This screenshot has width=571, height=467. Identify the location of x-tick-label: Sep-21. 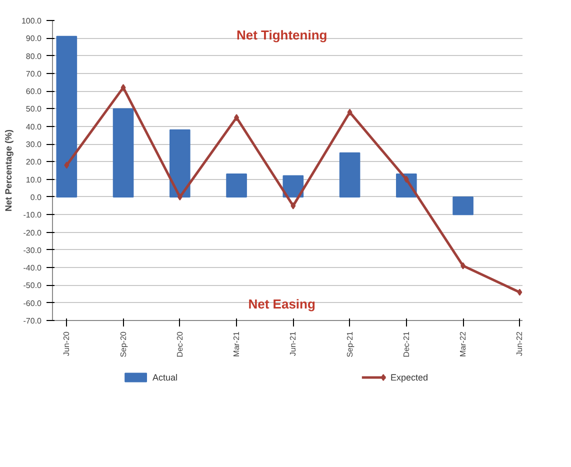
(349, 344).